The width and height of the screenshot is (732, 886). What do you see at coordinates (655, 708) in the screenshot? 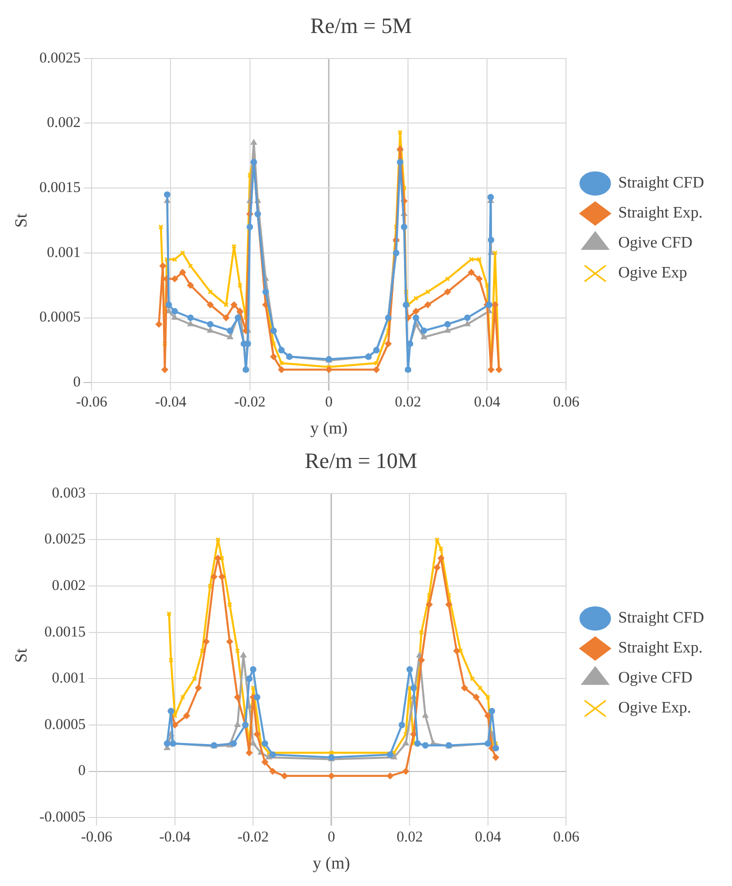
I see `legend-label: Ogive Exp.` at bounding box center [655, 708].